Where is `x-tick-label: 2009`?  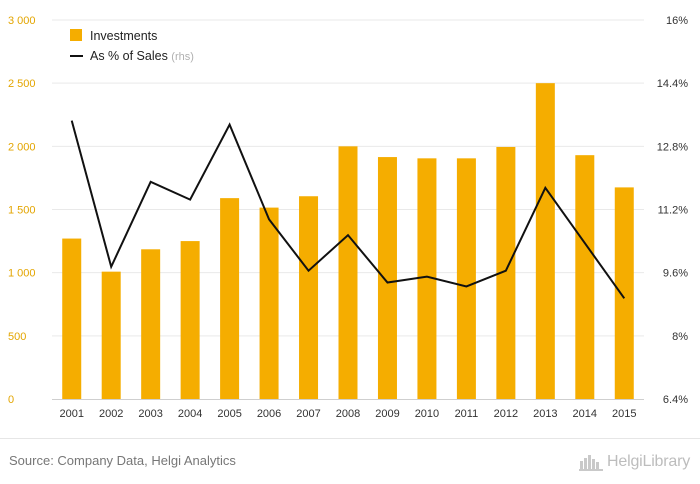 x-tick-label: 2009 is located at coordinates (387, 414).